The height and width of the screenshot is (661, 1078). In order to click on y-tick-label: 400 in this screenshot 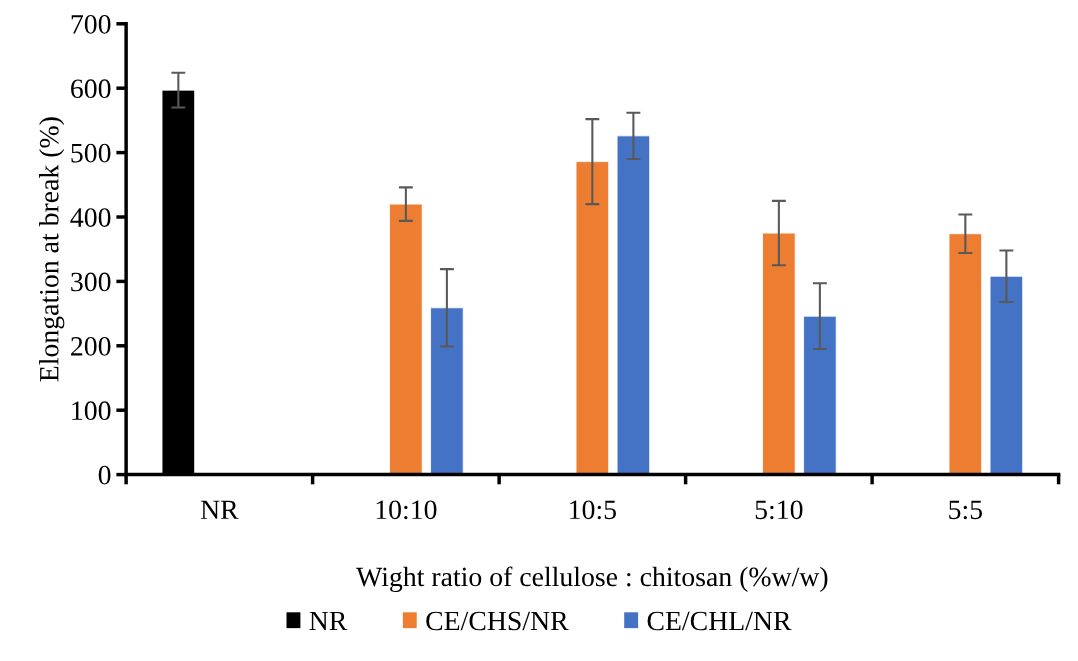, I will do `click(90, 217)`.